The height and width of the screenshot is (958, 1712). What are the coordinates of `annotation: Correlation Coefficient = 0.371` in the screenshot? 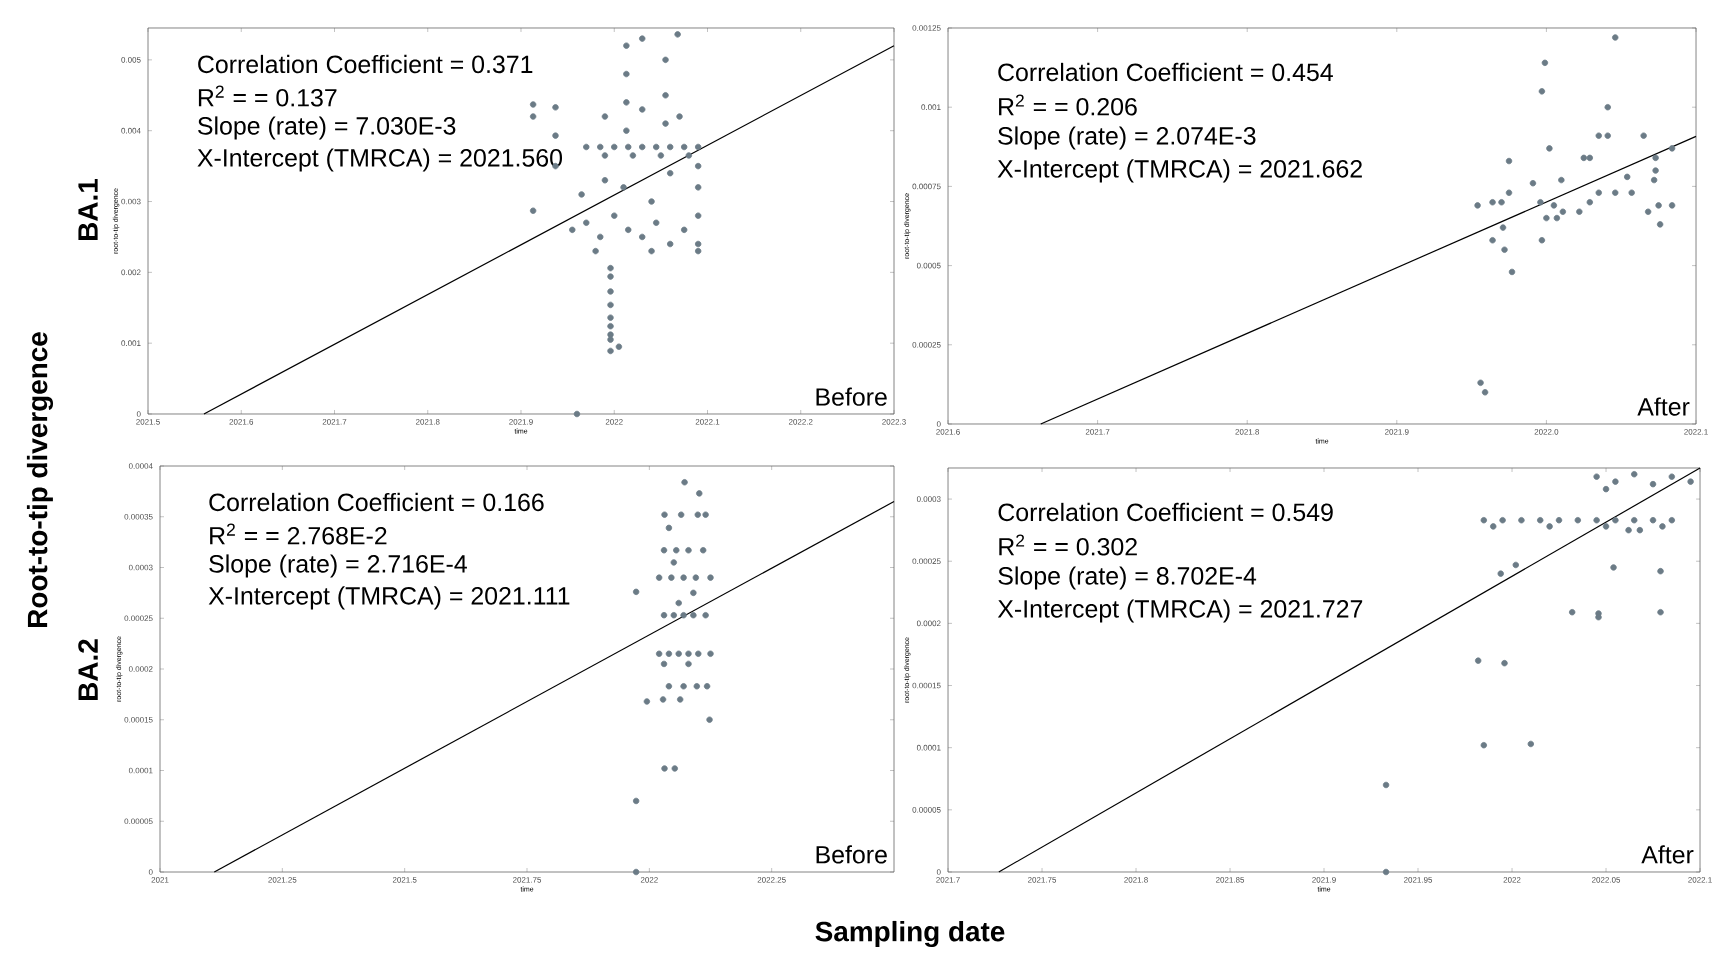 It's located at (365, 64).